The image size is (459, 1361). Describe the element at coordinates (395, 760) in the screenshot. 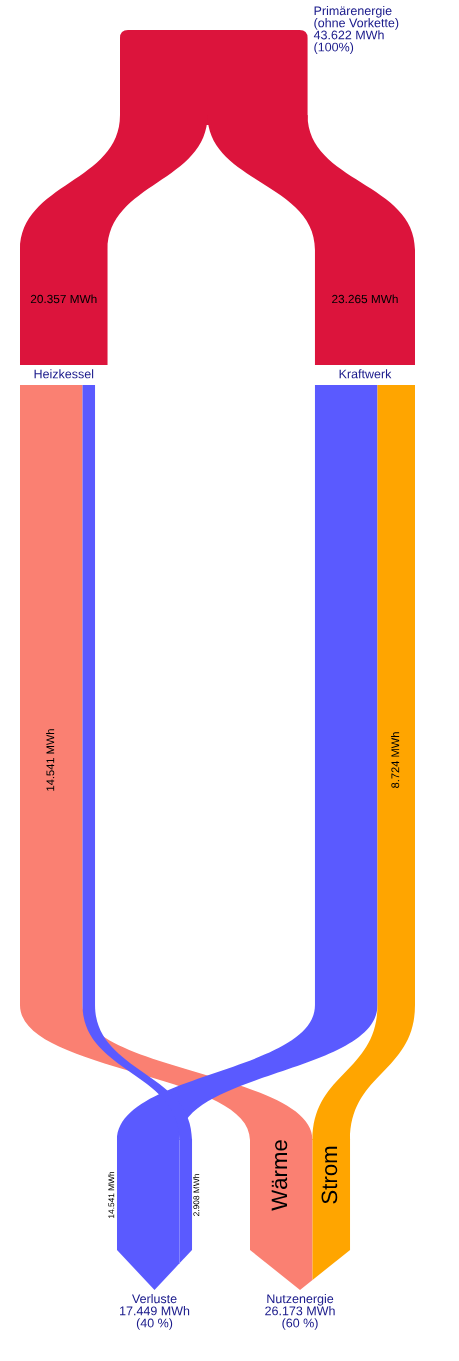

I see `data-label: 8.724 MWh` at that location.